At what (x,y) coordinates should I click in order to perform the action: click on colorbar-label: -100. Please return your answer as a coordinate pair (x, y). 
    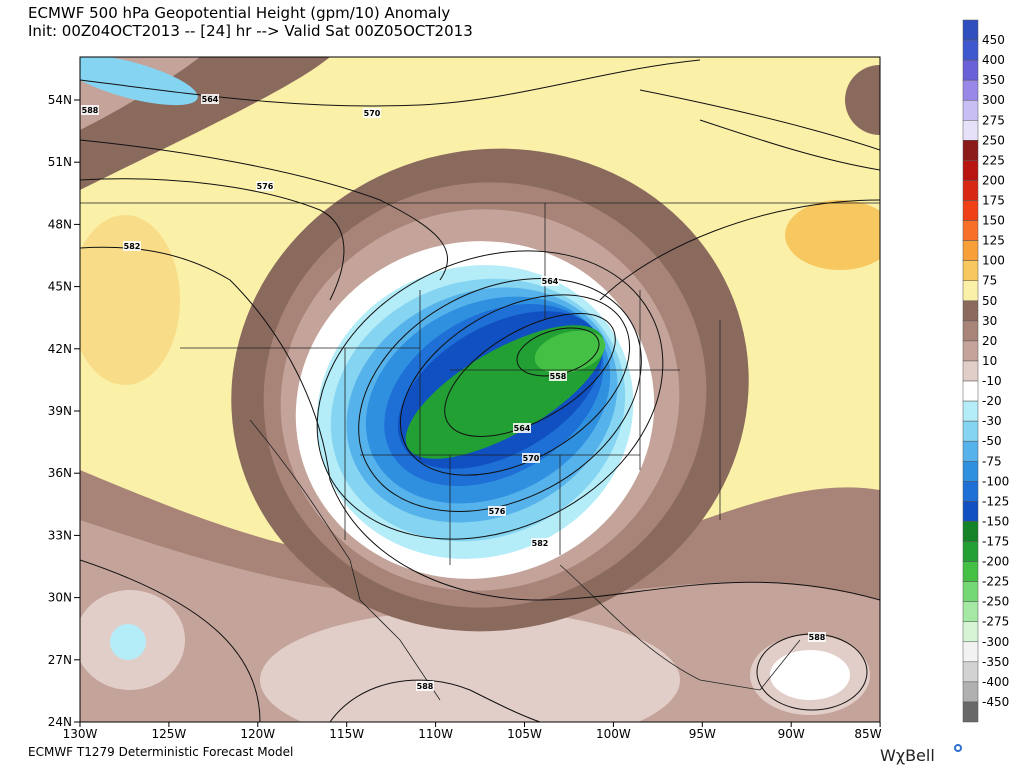
    Looking at the image, I should click on (995, 481).